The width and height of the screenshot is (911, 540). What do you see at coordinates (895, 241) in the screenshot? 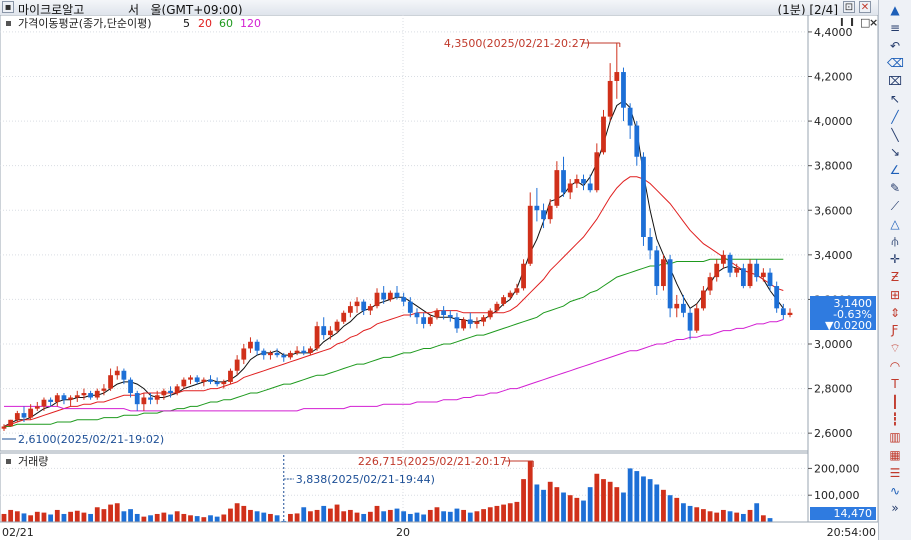
I see `pitchfork-icon: ⫛` at bounding box center [895, 241].